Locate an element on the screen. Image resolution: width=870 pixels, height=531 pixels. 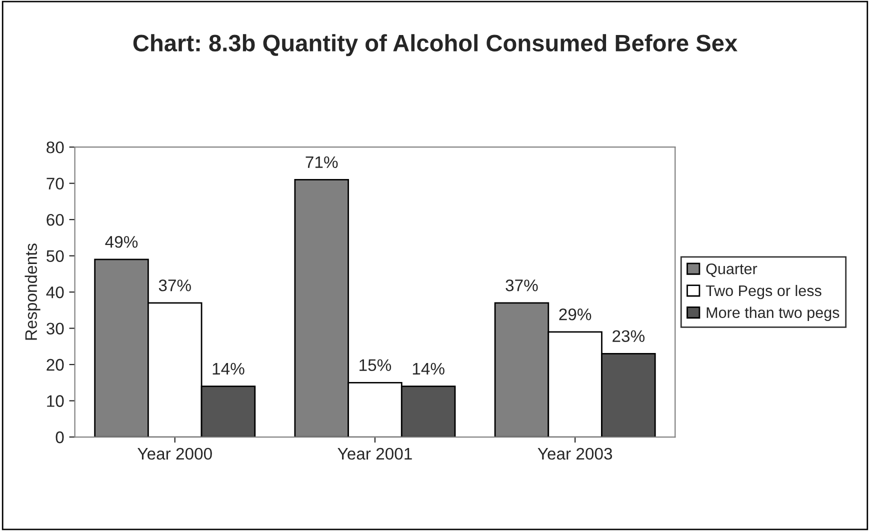
legend-label: Quarter is located at coordinates (732, 270).